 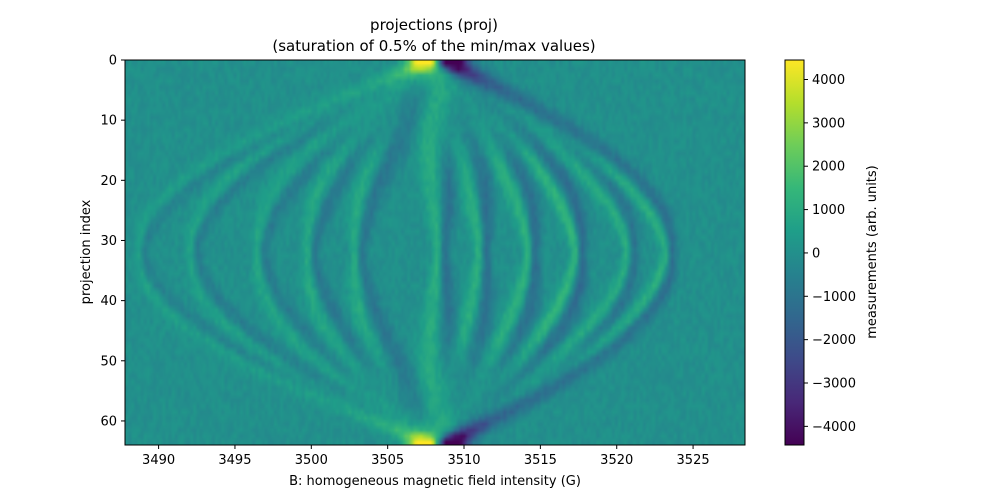 I want to click on x-tick-label: 3500, so click(x=311, y=460).